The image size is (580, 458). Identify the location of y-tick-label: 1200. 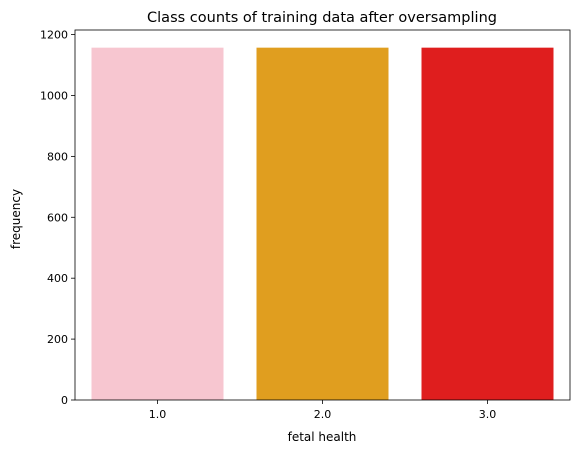
(54, 35).